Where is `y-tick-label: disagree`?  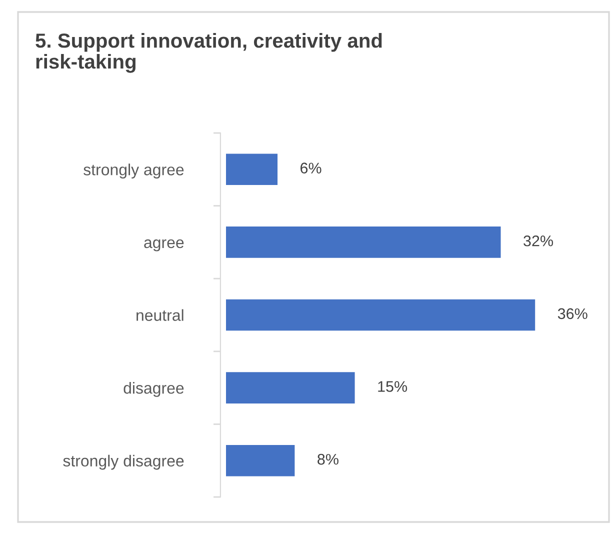
y-tick-label: disagree is located at coordinates (154, 389).